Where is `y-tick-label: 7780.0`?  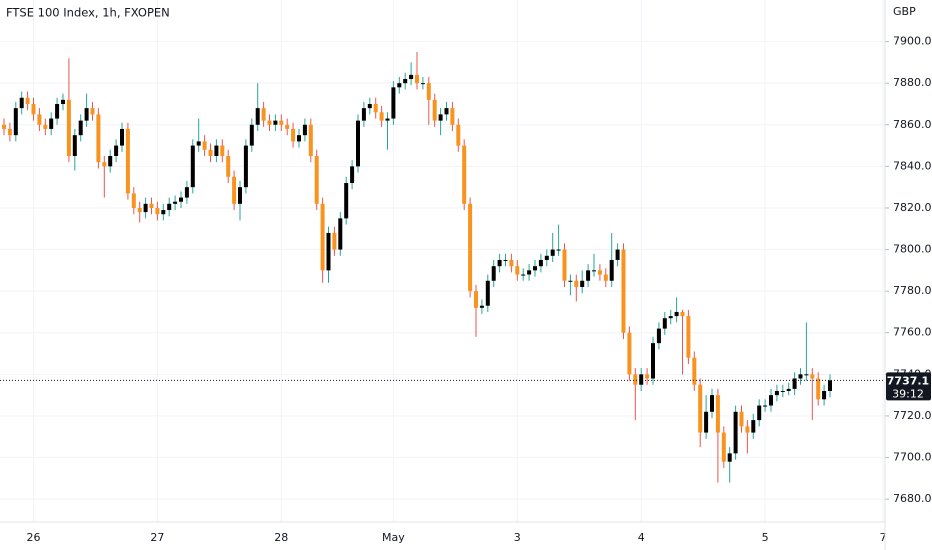 y-tick-label: 7780.0 is located at coordinates (912, 290).